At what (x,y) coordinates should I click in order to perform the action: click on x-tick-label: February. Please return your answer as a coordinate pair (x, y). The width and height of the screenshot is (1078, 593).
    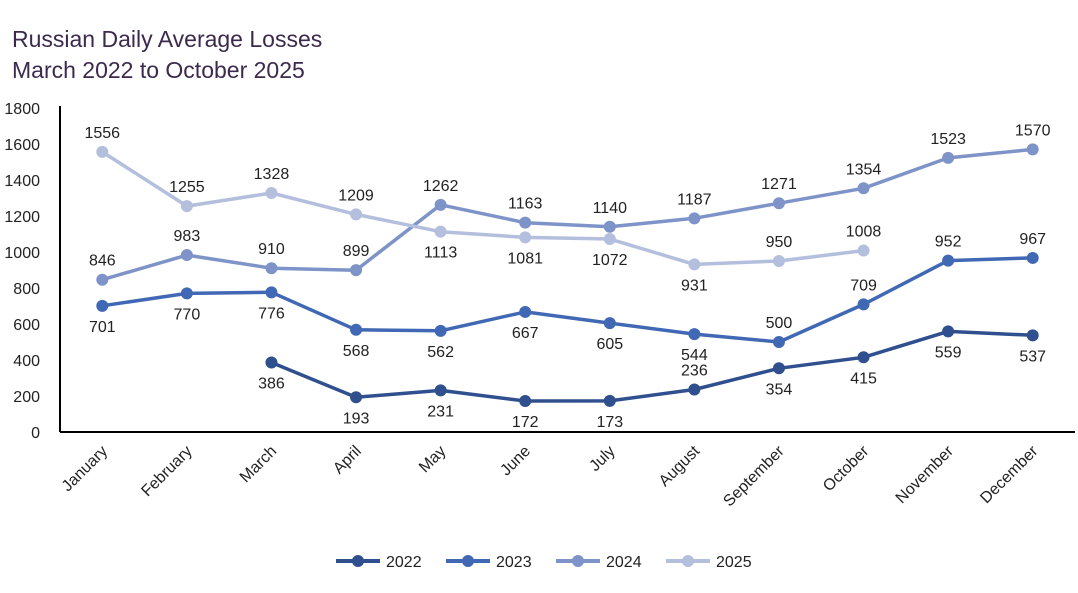
    Looking at the image, I should click on (166, 471).